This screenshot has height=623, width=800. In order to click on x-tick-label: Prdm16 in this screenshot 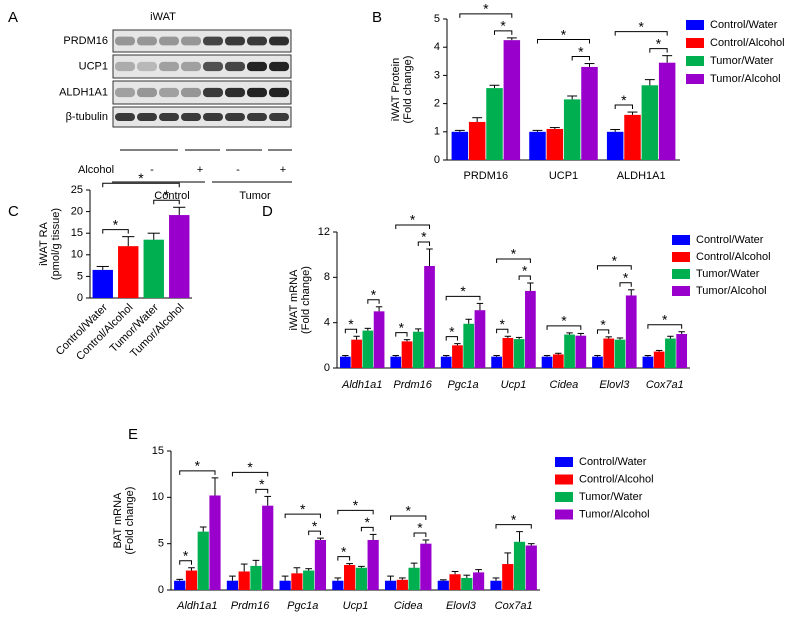, I will do `click(250, 606)`.